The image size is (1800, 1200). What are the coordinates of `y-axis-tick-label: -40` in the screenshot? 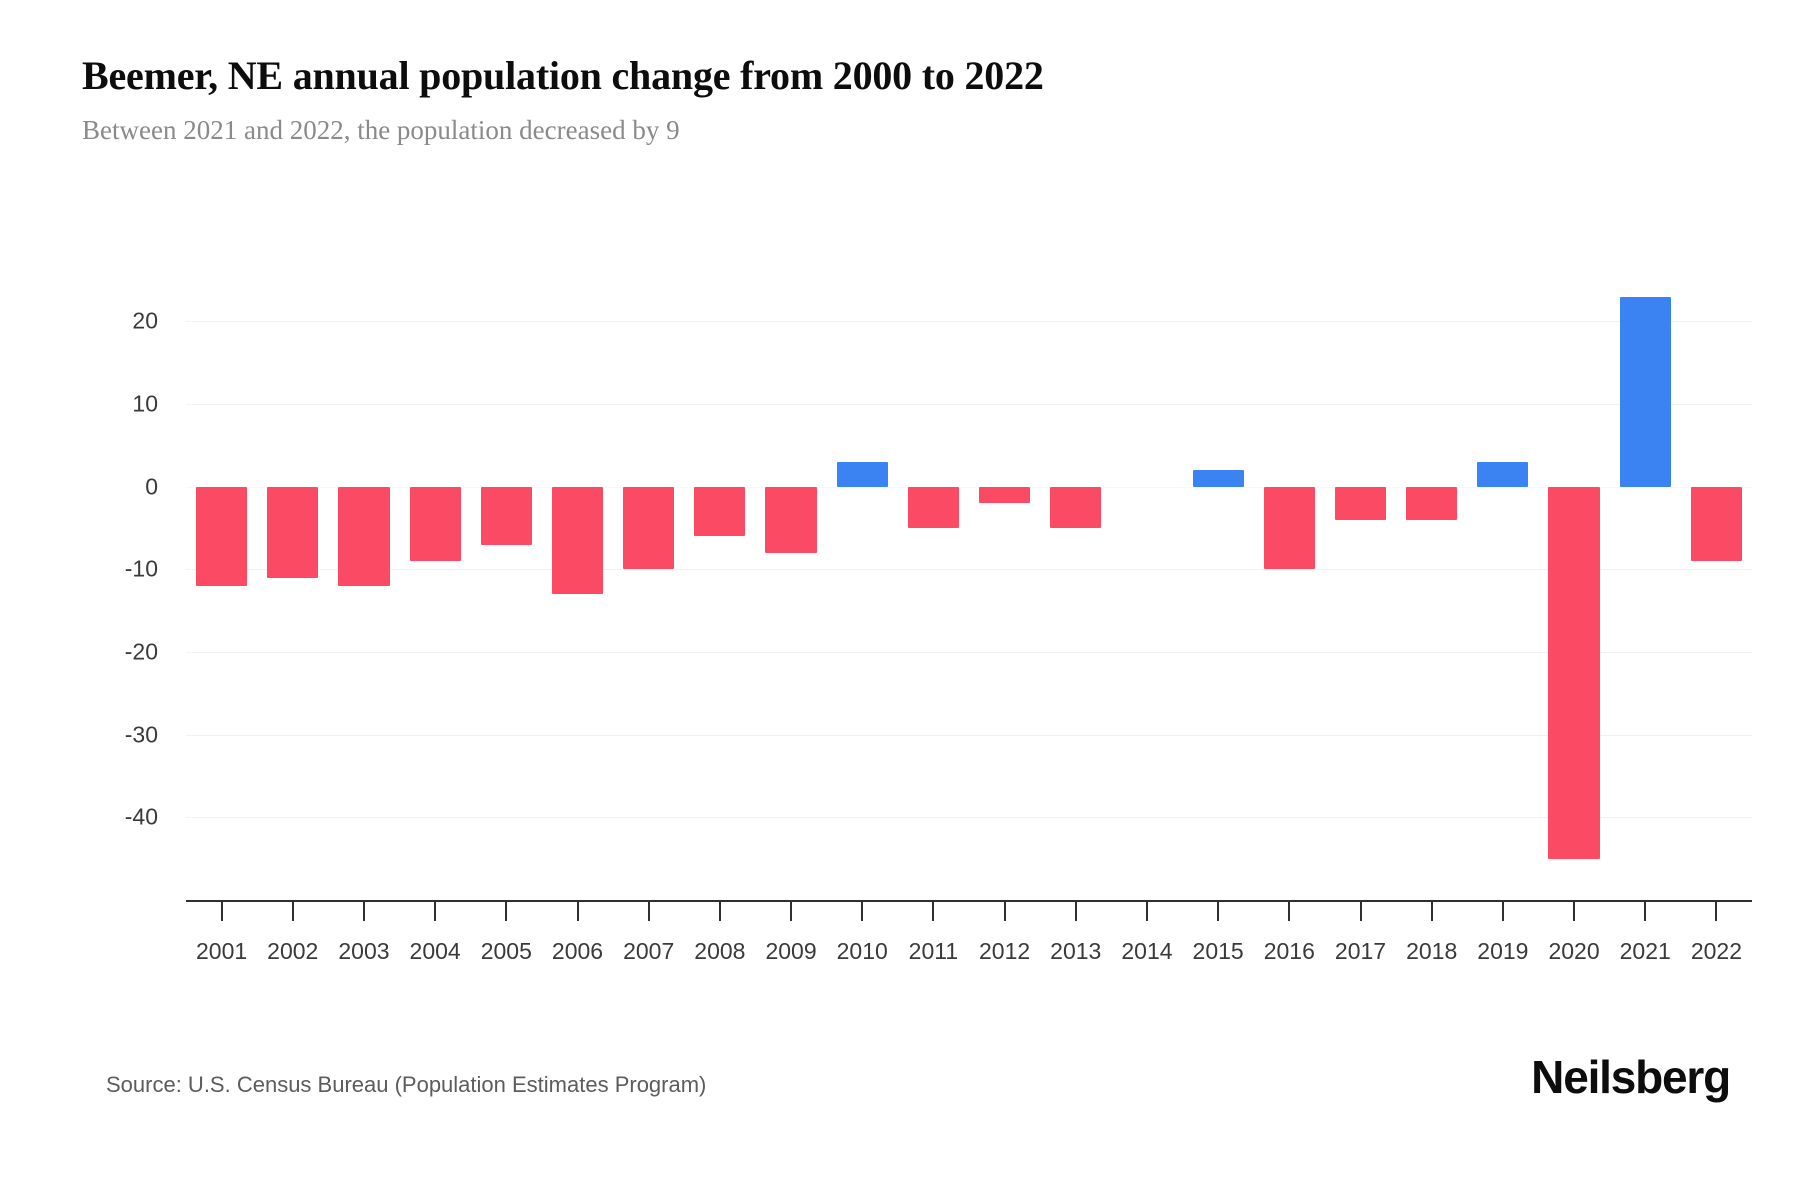 It's located at (141, 816).